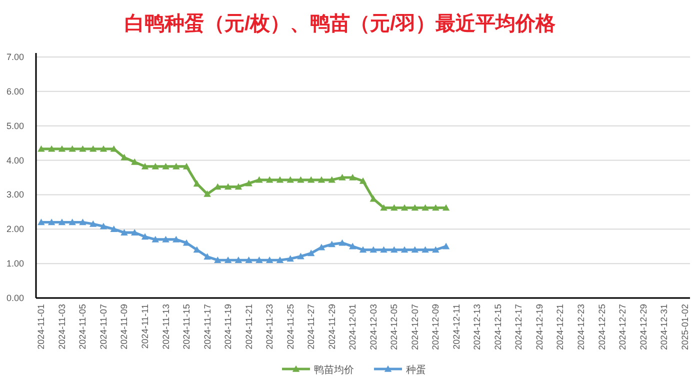 This screenshot has width=700, height=387. What do you see at coordinates (124, 327) in the screenshot?
I see `x-tick-label: 2024-11-09` at bounding box center [124, 327].